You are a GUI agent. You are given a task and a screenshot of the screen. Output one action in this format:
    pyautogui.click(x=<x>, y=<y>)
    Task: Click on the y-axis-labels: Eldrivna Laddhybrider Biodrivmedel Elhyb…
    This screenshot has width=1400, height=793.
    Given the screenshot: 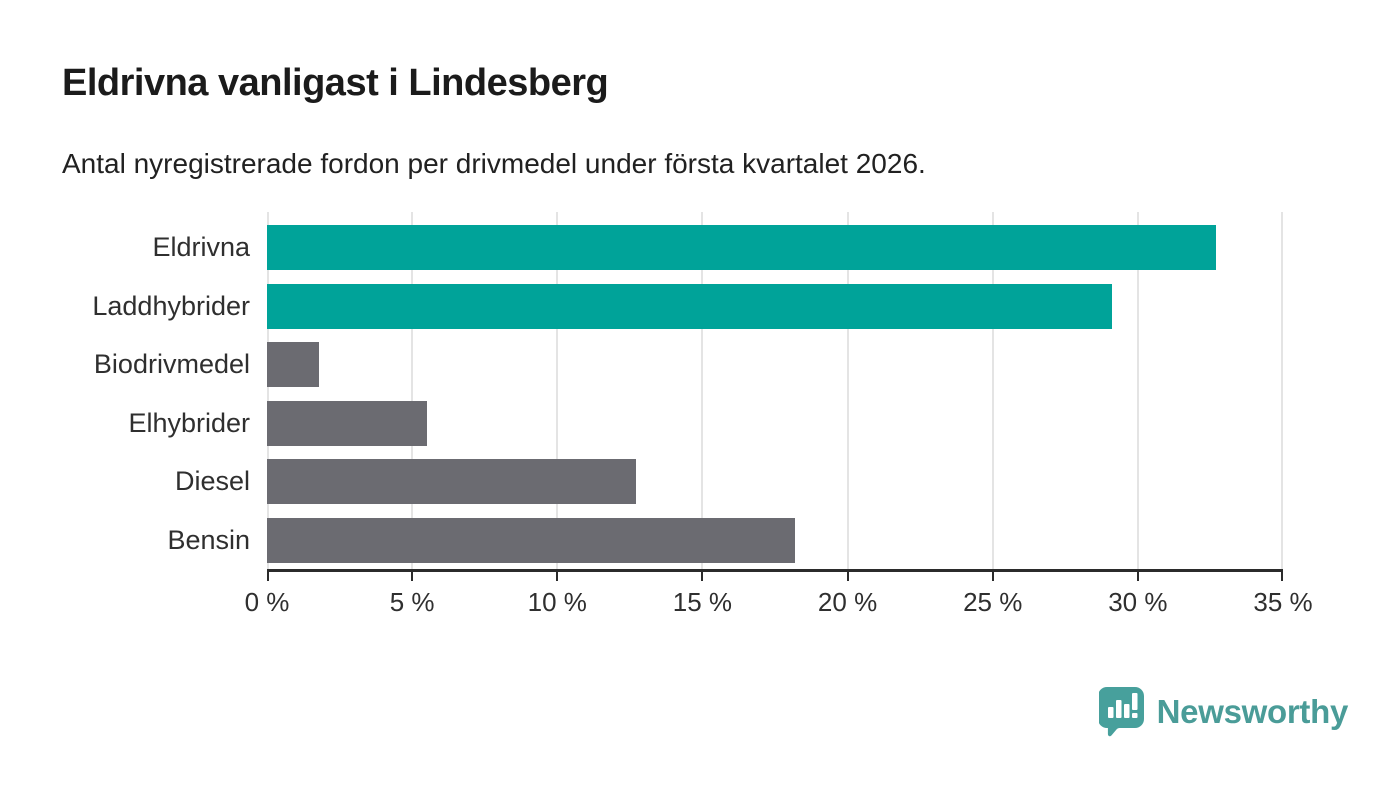 What is the action you would take?
    pyautogui.click(x=125, y=390)
    